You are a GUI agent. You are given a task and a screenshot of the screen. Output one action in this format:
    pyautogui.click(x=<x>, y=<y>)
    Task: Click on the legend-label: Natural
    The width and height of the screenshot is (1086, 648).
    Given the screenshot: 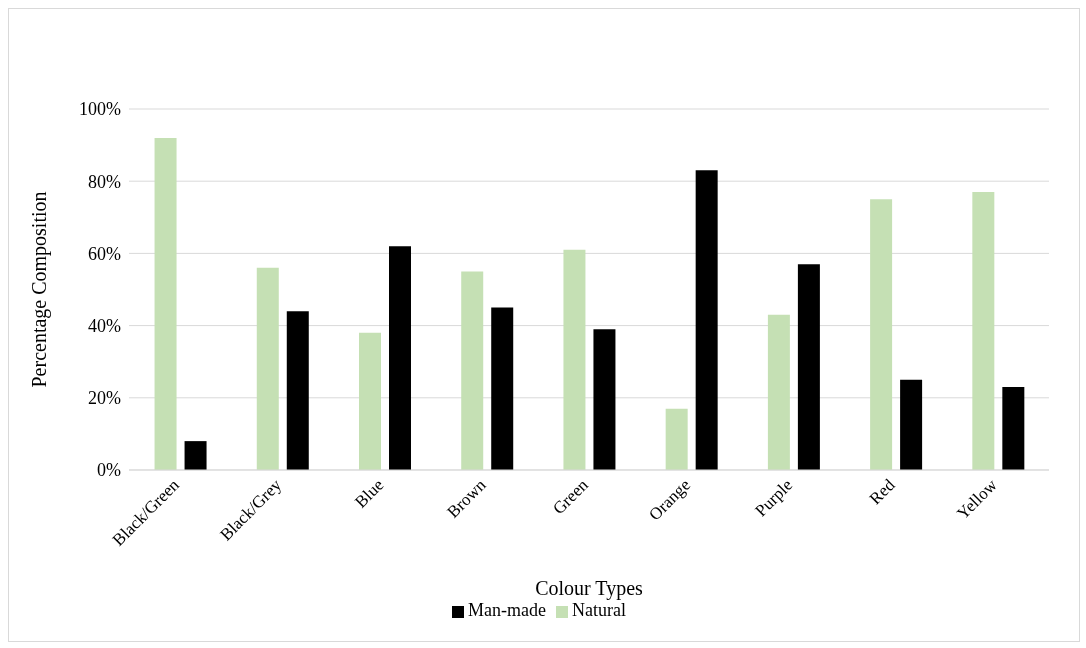 What is the action you would take?
    pyautogui.click(x=598, y=610)
    